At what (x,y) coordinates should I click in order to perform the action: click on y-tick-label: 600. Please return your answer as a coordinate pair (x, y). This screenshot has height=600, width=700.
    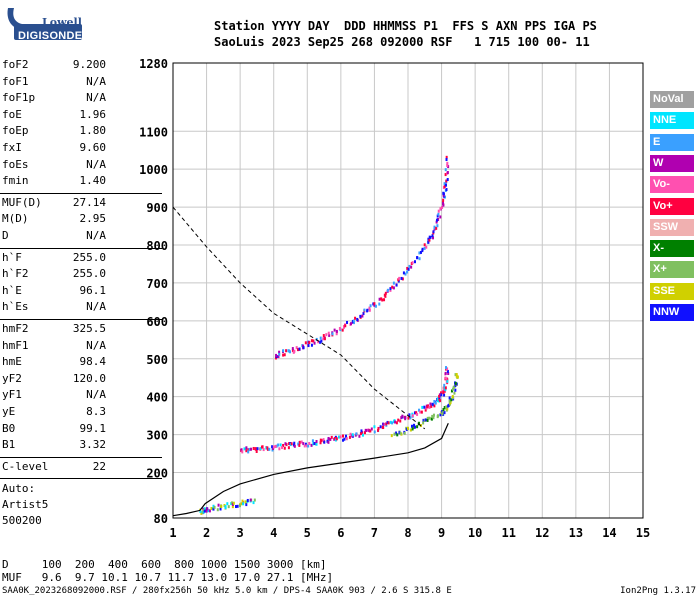
    Looking at the image, I should click on (157, 322).